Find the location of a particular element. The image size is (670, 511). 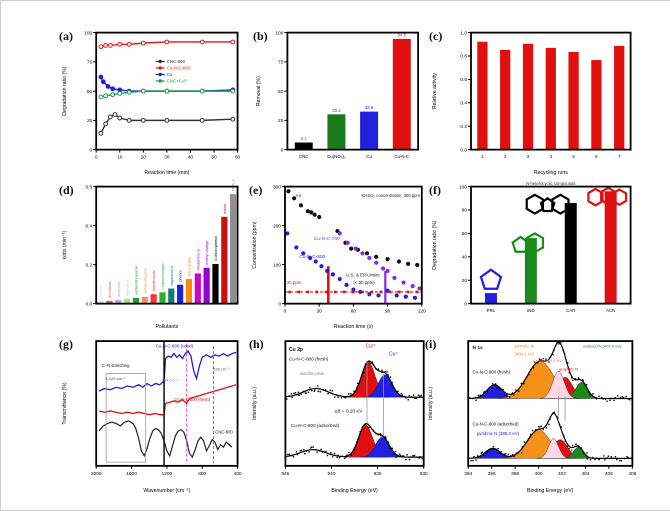

svg-text: carbamazepine is located at coordinates (163, 276).